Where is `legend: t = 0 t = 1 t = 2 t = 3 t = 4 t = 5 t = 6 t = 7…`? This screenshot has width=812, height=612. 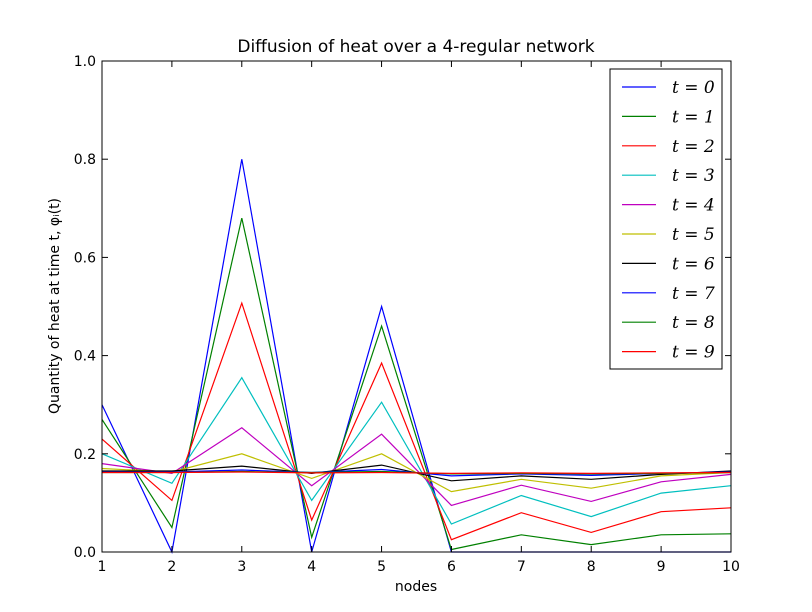 legend: t = 0 t = 1 t = 2 t = 3 t = 4 t = 5 t = 6 t = 7… is located at coordinates (666, 219).